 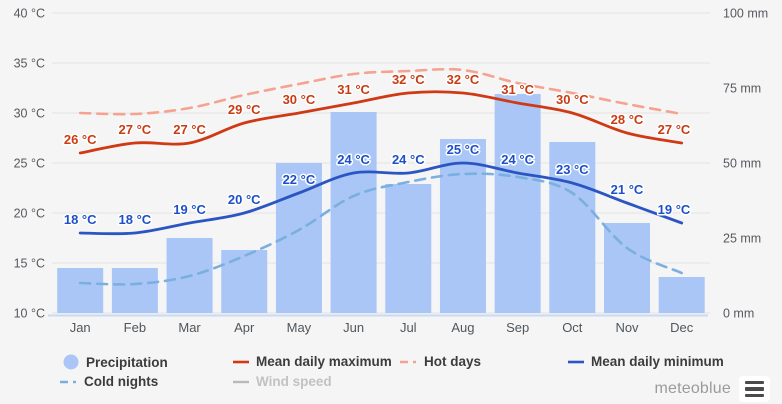 I want to click on legend-item-mean-daily-minimum: Mean daily minimum, so click(x=646, y=361).